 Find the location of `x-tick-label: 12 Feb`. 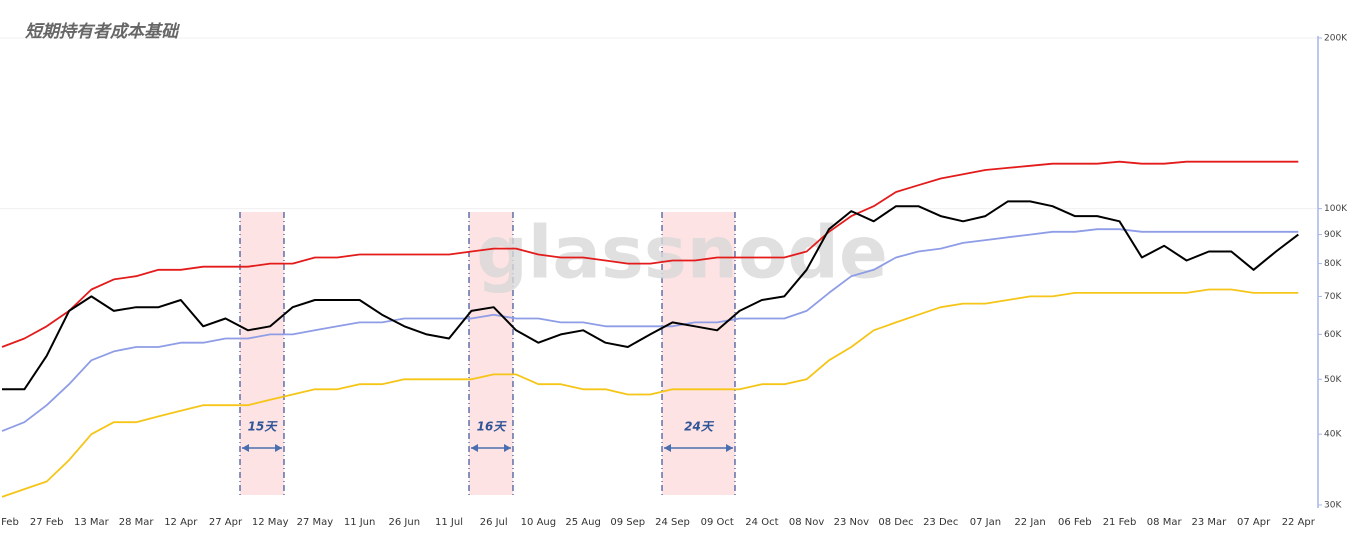

x-tick-label: 12 Feb is located at coordinates (9, 522).